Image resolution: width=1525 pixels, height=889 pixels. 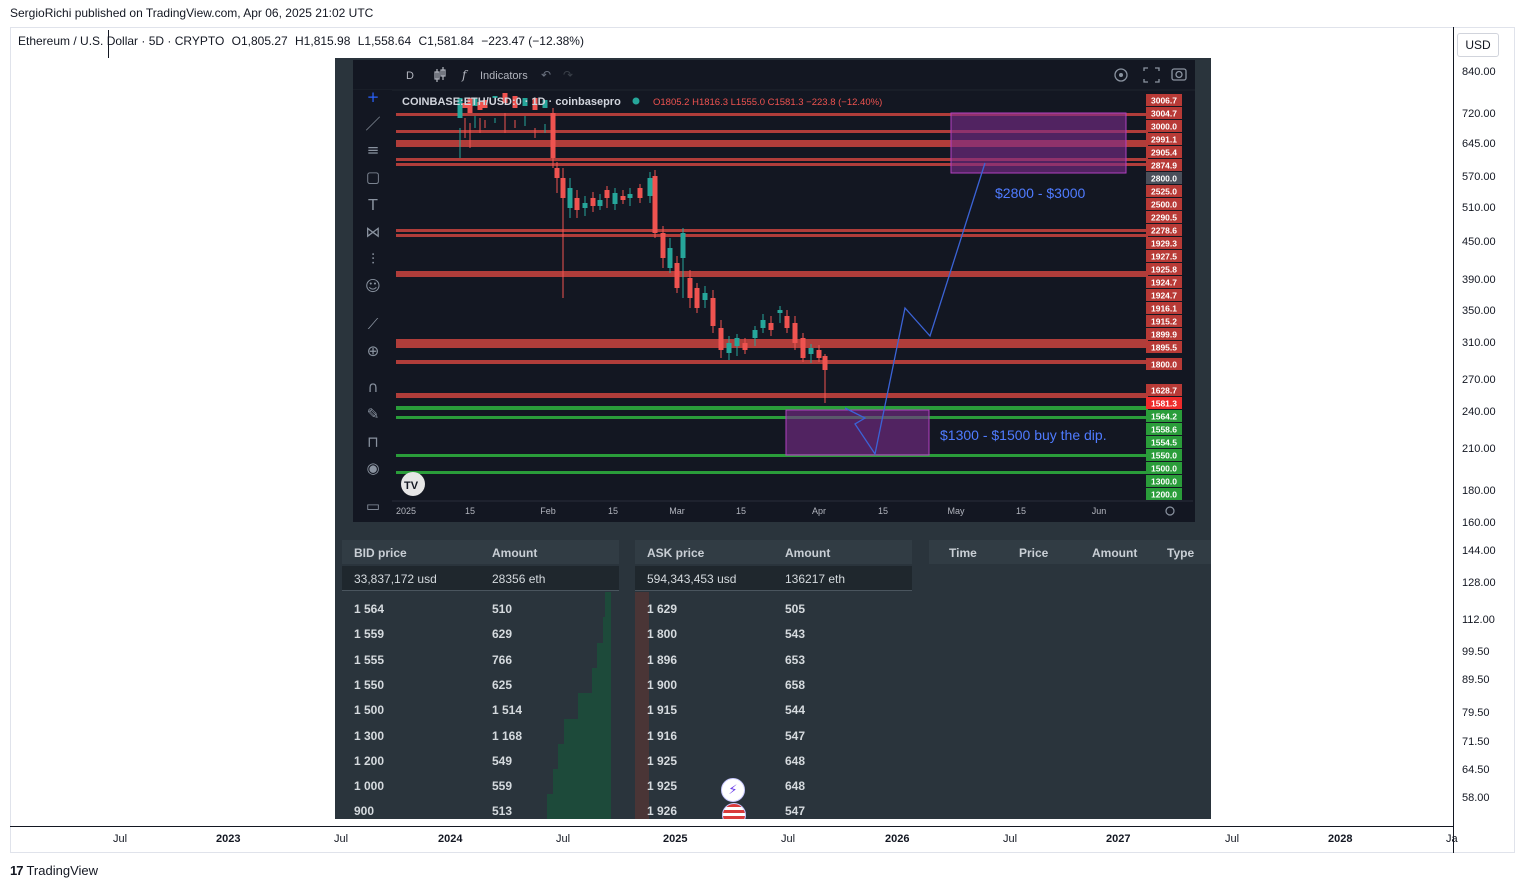 I want to click on bid-price-header: BID price, so click(x=380, y=553).